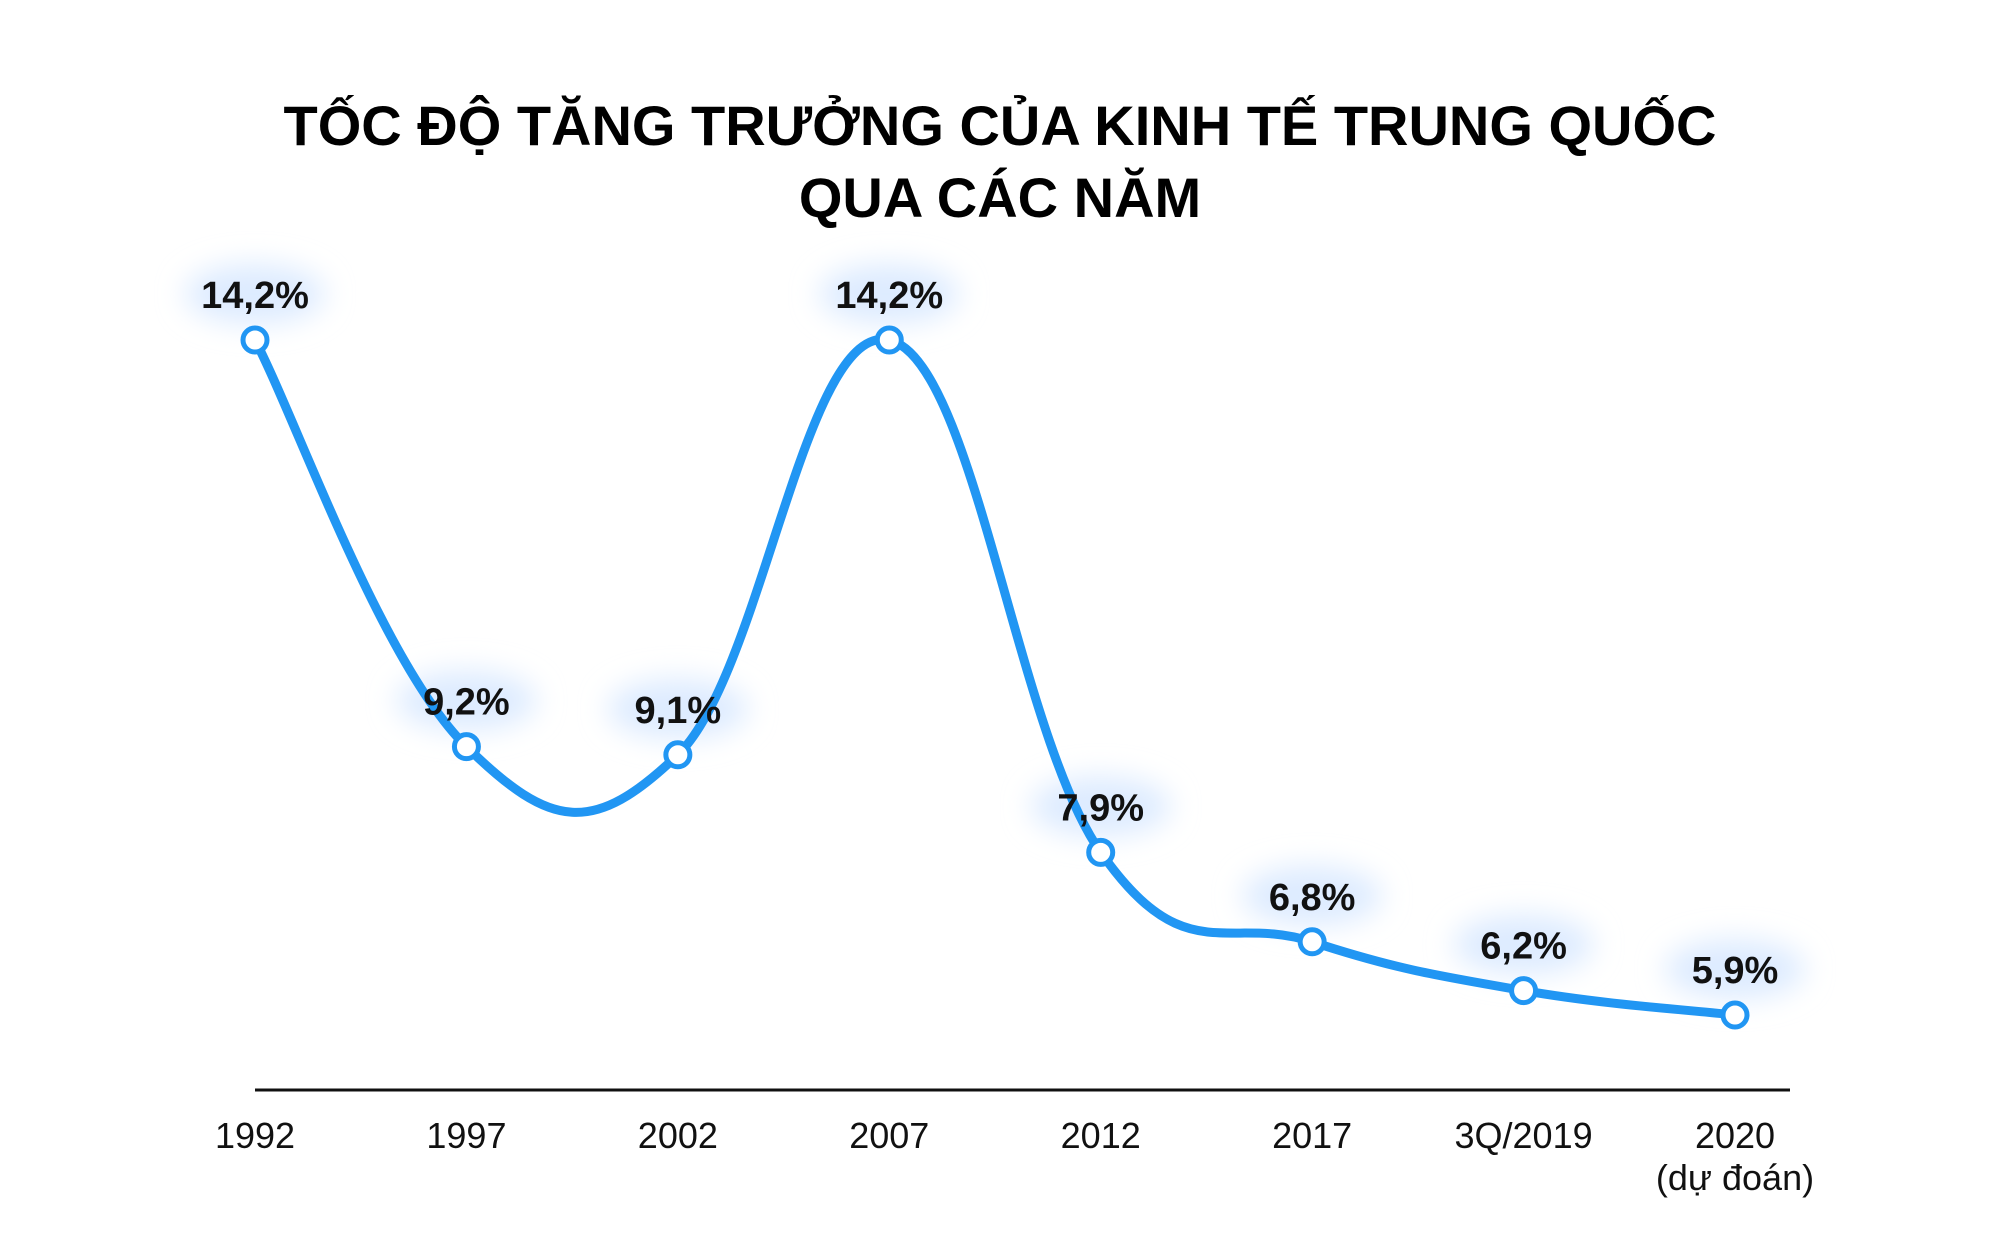 Image resolution: width=2000 pixels, height=1234 pixels. I want to click on x-tick-label: 2002, so click(678, 1135).